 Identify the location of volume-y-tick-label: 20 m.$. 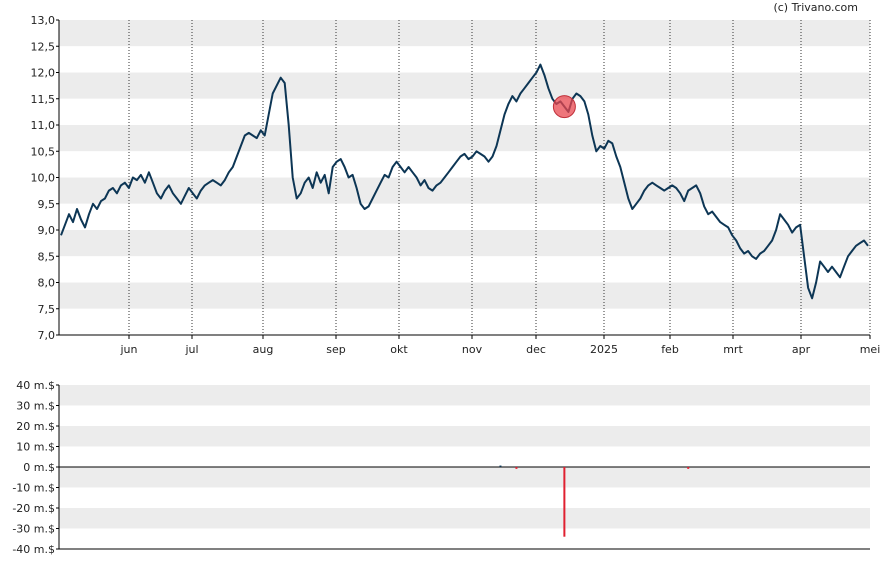
(35, 426).